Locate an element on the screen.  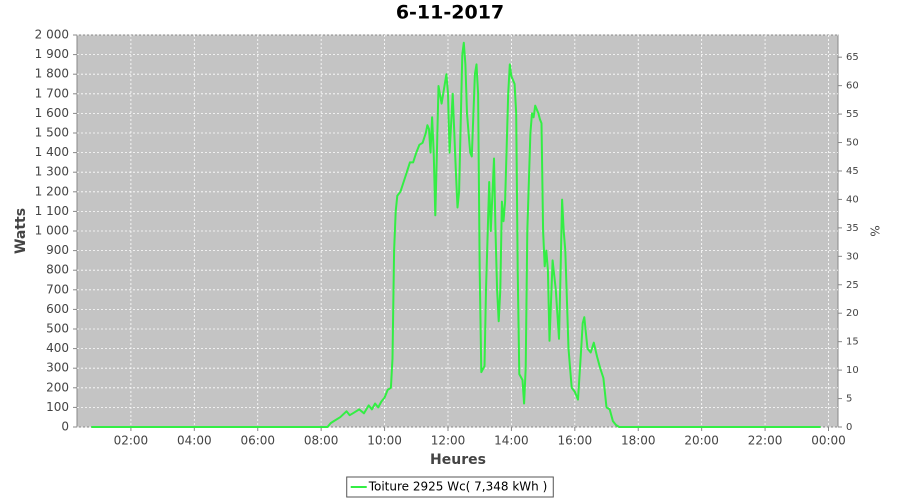
y-tick-label: 300 is located at coordinates (57, 368).